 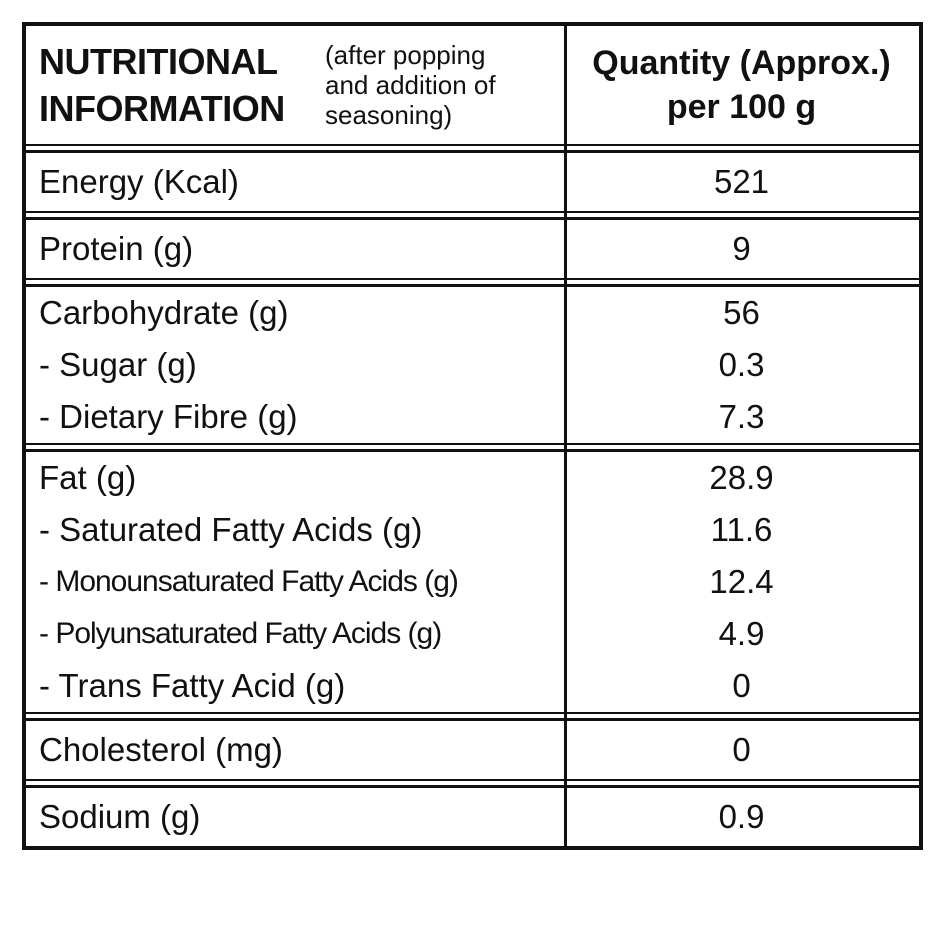 I want to click on nutrient-label: Sodium (g), so click(x=120, y=816).